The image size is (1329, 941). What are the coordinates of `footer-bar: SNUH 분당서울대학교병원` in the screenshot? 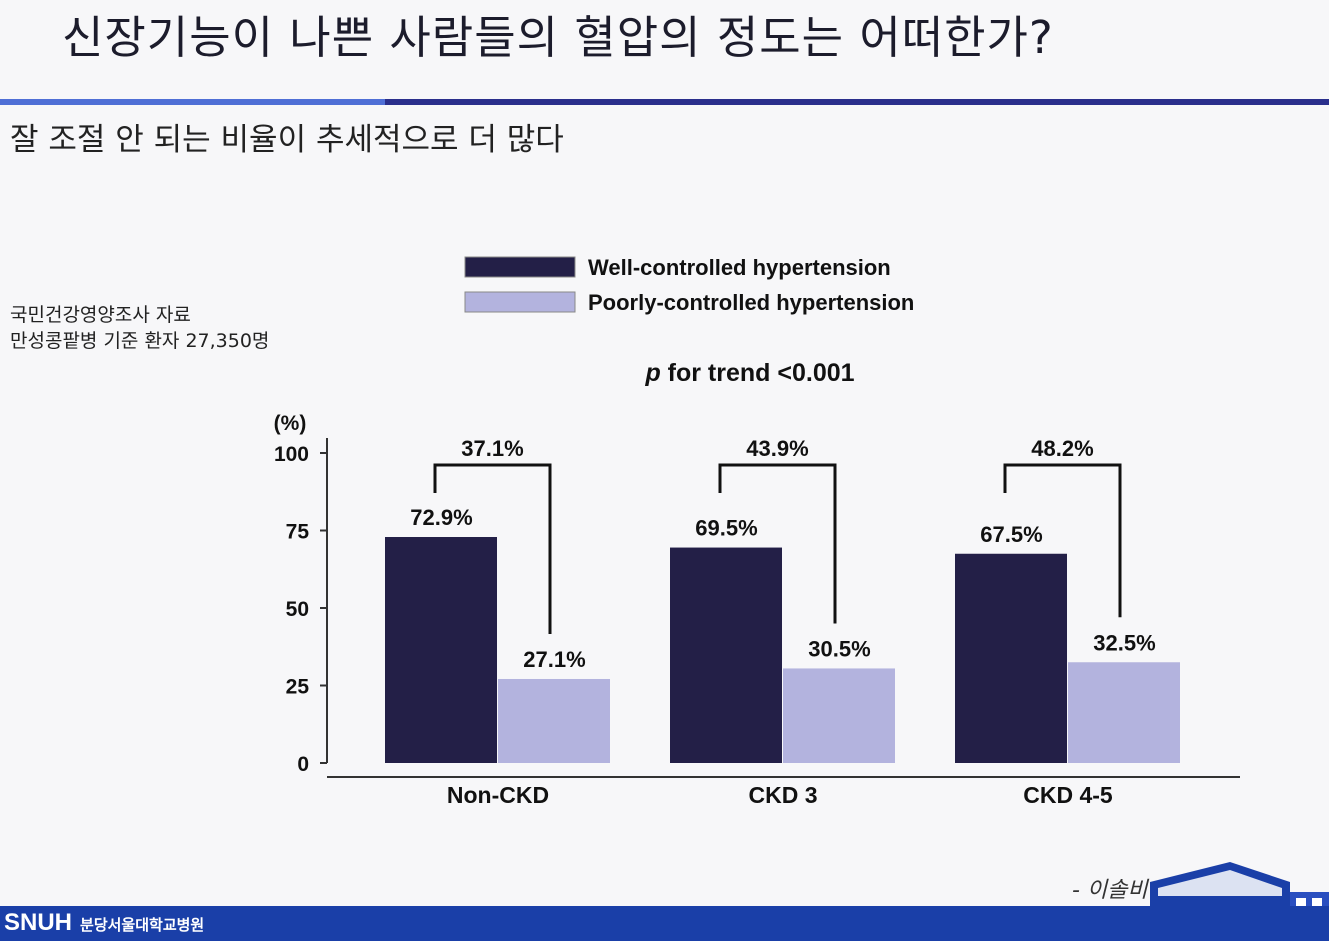 It's located at (664, 923).